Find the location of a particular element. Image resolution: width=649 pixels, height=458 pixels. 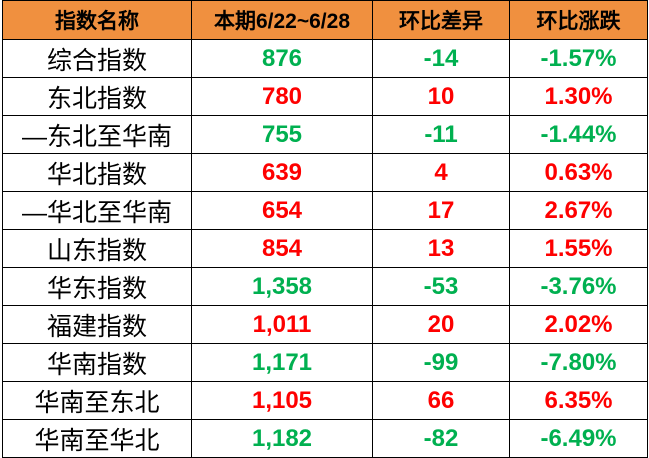

table-row: 山东指数 854 13 1.55% is located at coordinates (325, 248).